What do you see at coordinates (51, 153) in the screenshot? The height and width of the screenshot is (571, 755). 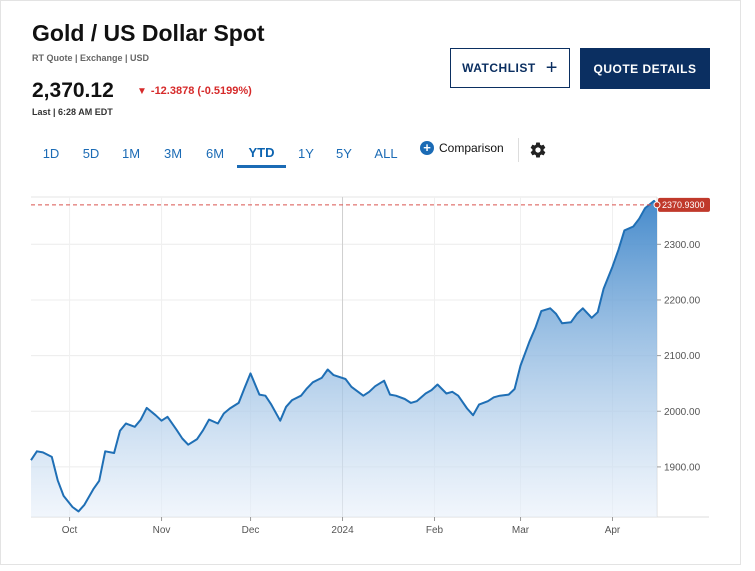 I see `tab-1d: 1D` at bounding box center [51, 153].